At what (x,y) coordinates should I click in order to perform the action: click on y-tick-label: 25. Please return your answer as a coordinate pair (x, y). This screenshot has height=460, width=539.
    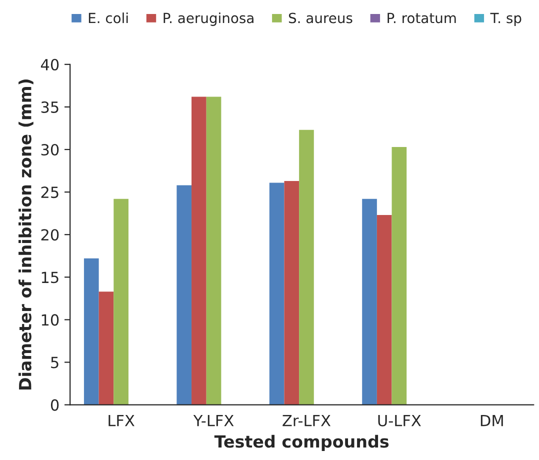
    Looking at the image, I should click on (49, 192).